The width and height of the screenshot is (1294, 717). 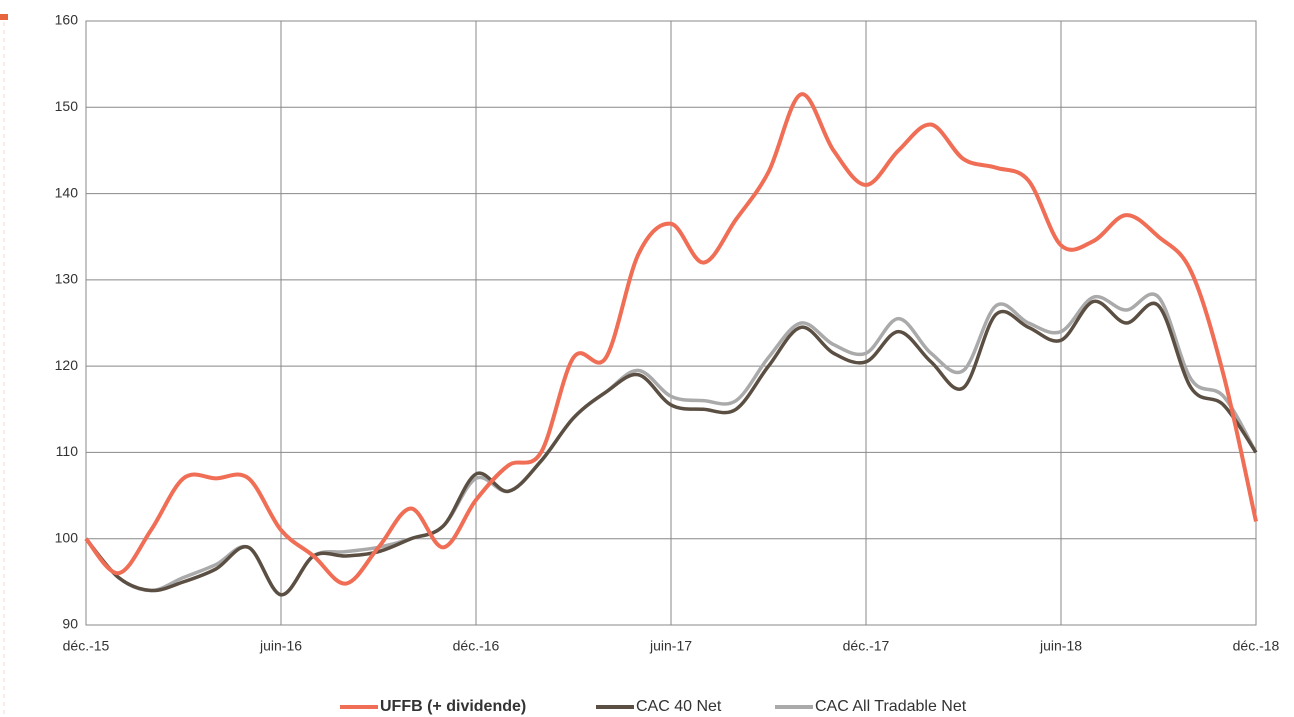 What do you see at coordinates (280, 646) in the screenshot?
I see `x-tick-label: juin-16` at bounding box center [280, 646].